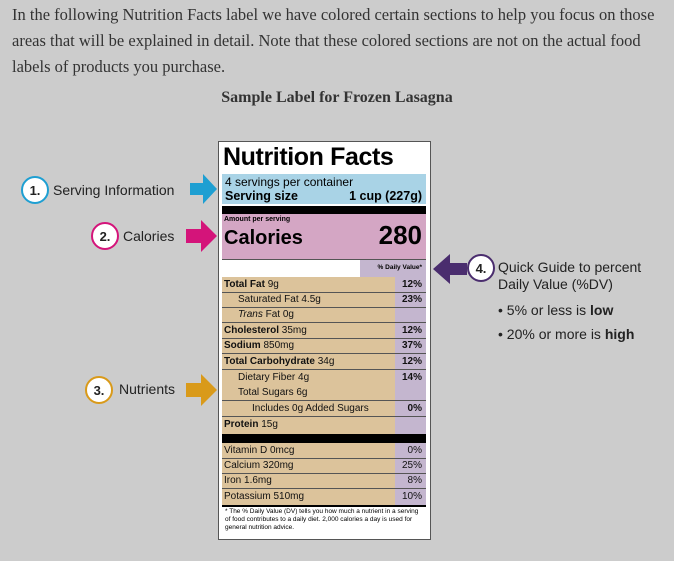 This screenshot has width=674, height=561. I want to click on nutrient-amount: 15g, so click(268, 424).